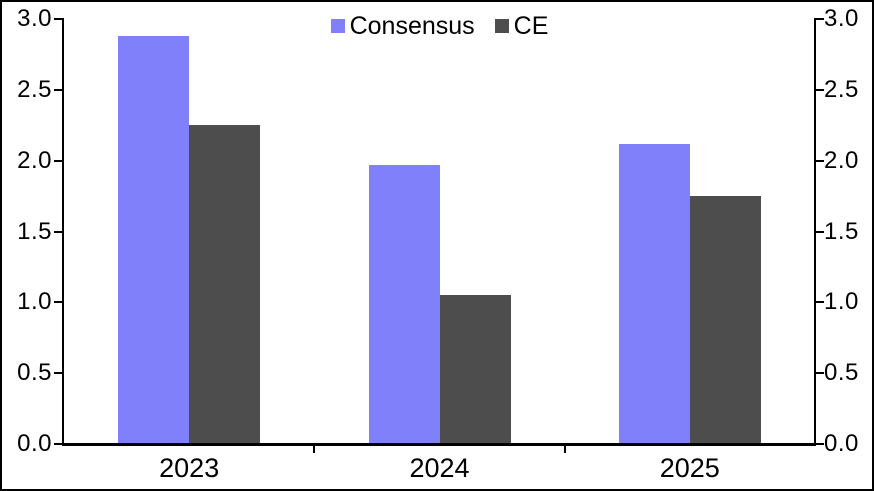  Describe the element at coordinates (34, 18) in the screenshot. I see `y-axis-left-tick-label: 3.0` at that location.